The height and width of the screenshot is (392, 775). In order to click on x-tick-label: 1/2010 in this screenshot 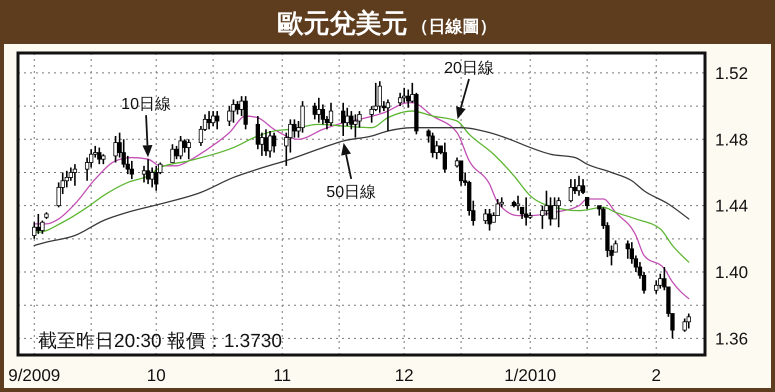, I will do `click(530, 375)`.